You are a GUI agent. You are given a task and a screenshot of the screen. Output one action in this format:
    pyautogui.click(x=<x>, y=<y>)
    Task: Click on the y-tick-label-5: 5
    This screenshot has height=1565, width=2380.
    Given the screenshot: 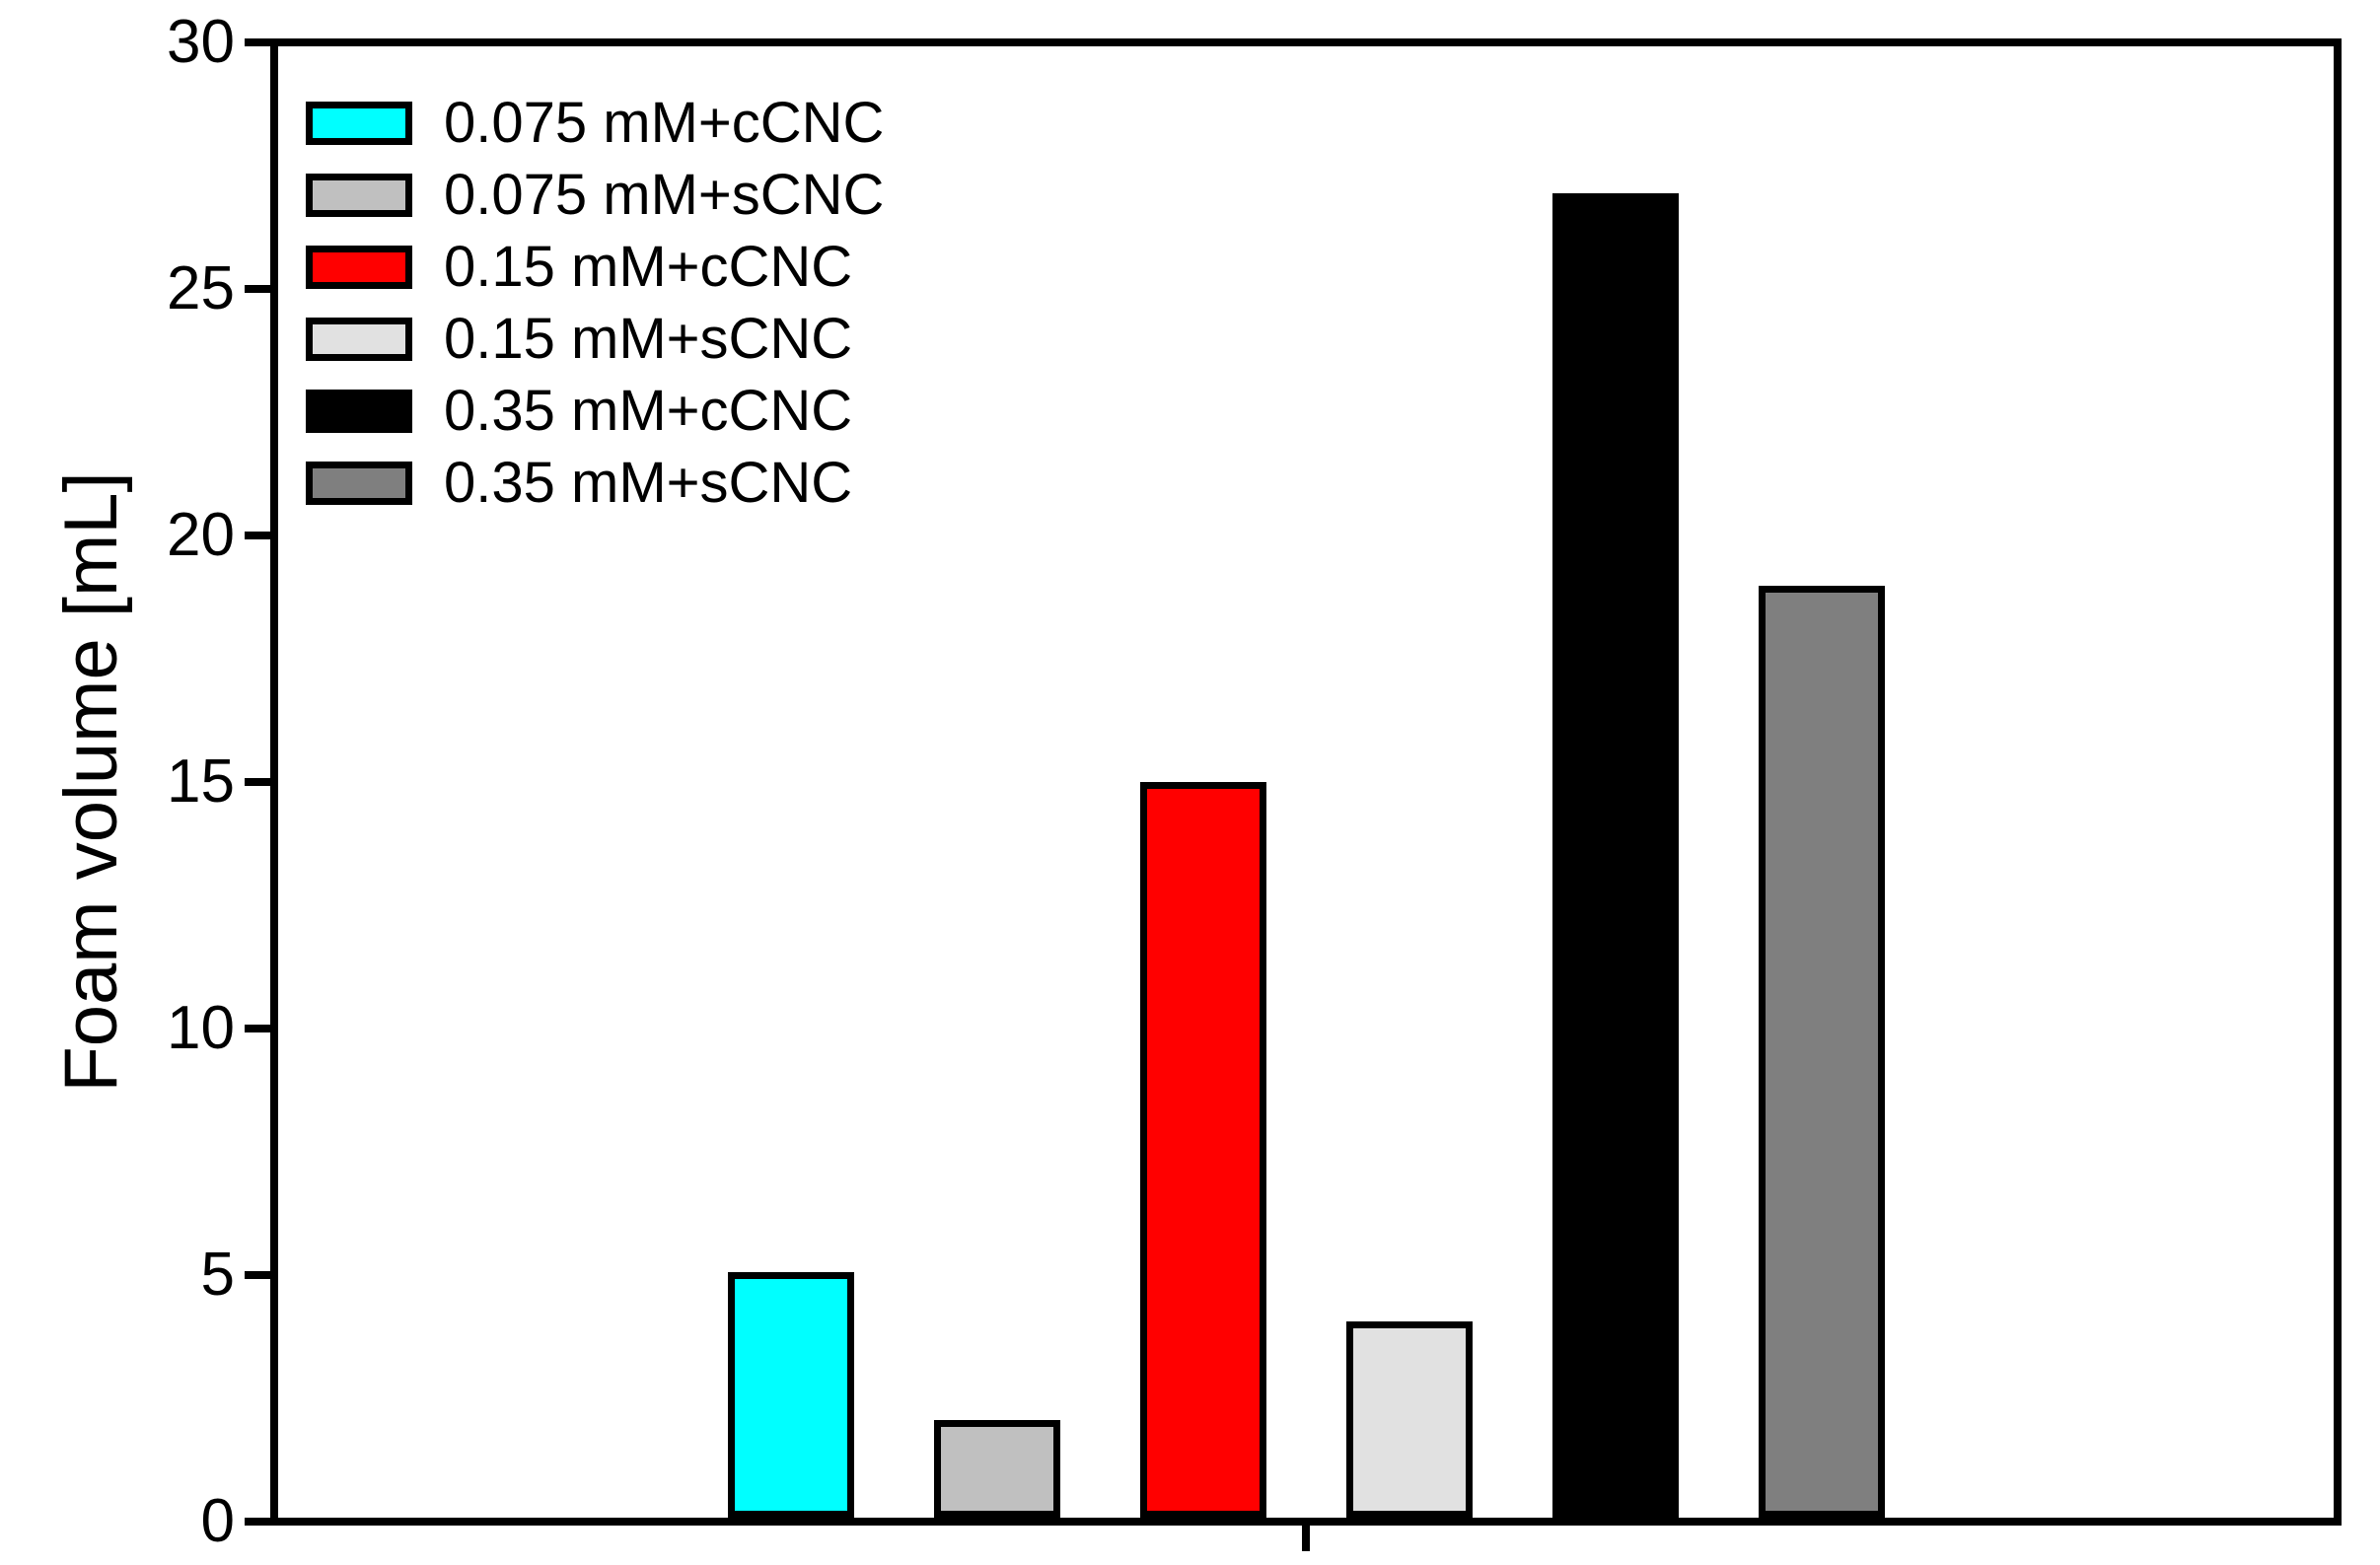 What is the action you would take?
    pyautogui.click(x=217, y=1275)
    